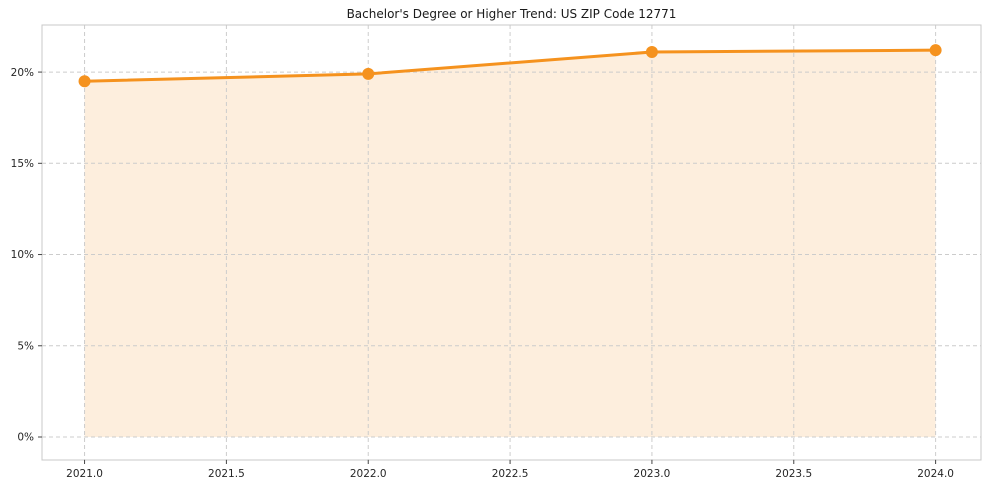 This screenshot has width=989, height=490. Describe the element at coordinates (793, 474) in the screenshot. I see `x-tick-label: 2023.5` at that location.